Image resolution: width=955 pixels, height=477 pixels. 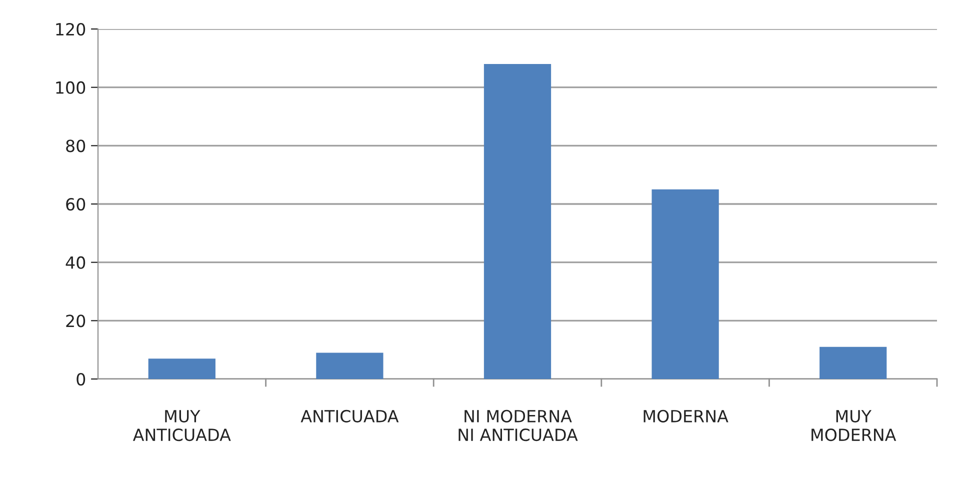 I want to click on x-tick-label: NI MODERNA NI ANTICUADA, so click(x=518, y=426).